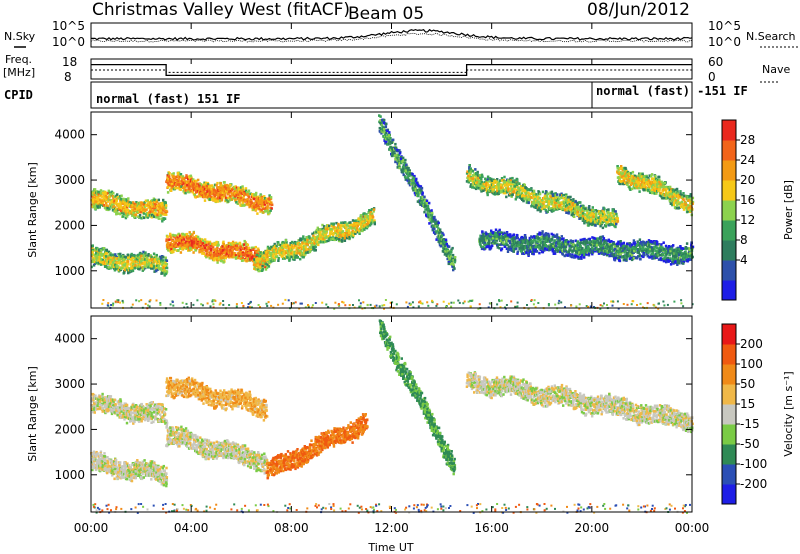 Image resolution: width=800 pixels, height=554 pixels. Describe the element at coordinates (68, 77) in the screenshot. I see `freq-left-tick-bottom: 8` at that location.